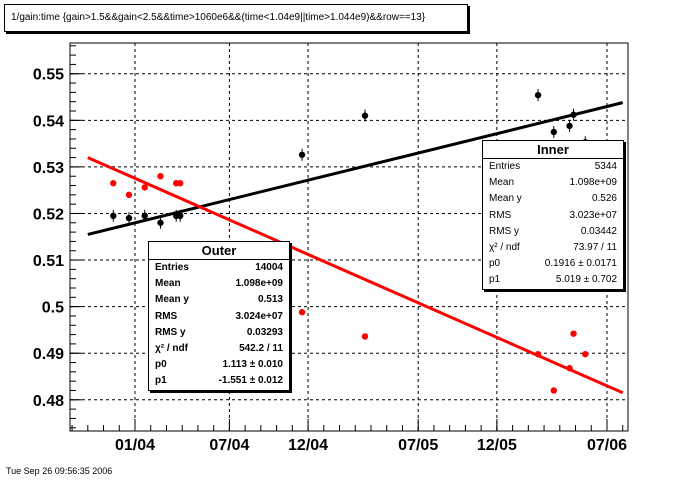 Image resolution: width=700 pixels, height=480 pixels. Describe the element at coordinates (418, 445) in the screenshot. I see `x-tick-label: 07/05` at that location.